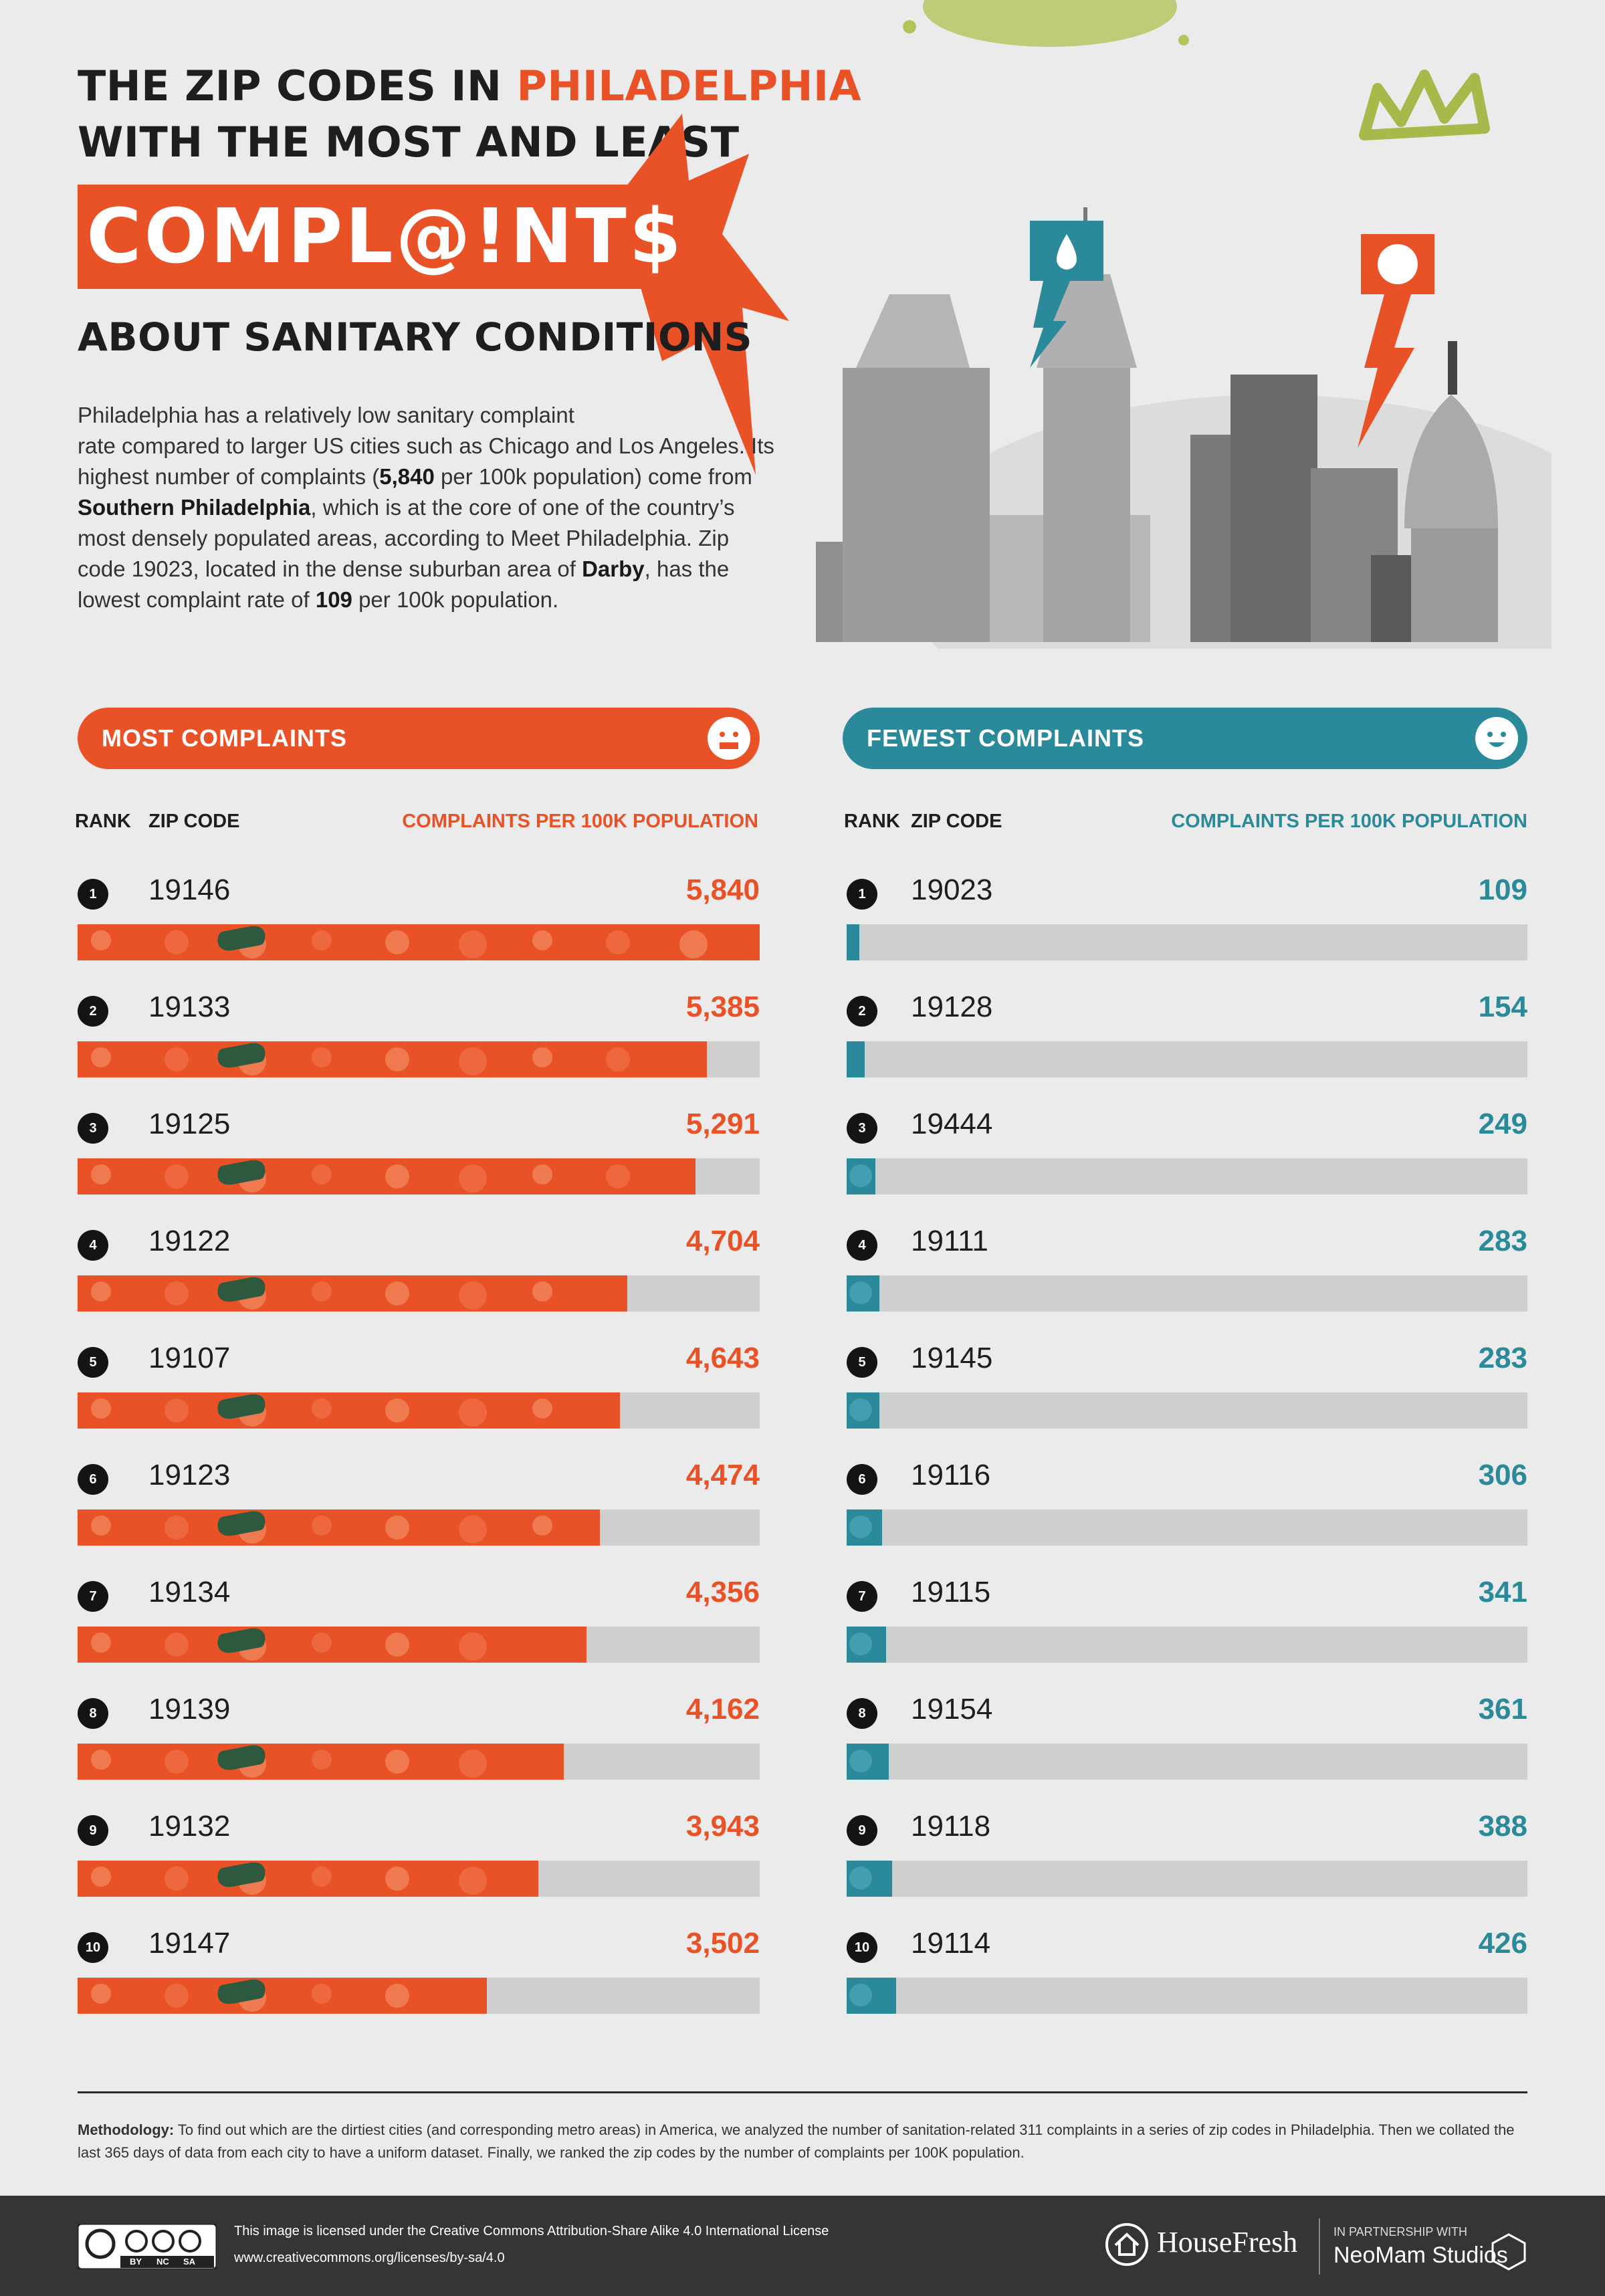  Describe the element at coordinates (580, 822) in the screenshot. I see `left-col-value: COMPLAINTS PER 100K POPULATION` at that location.